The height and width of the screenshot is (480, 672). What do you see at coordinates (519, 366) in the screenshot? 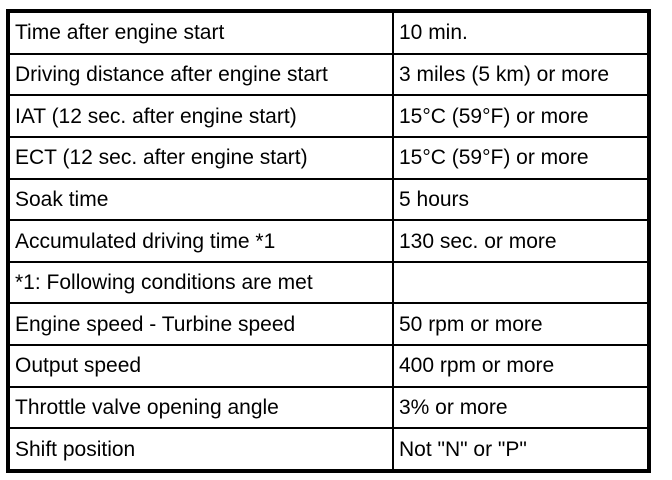
I see `value-cell: 400 rpm or more` at bounding box center [519, 366].